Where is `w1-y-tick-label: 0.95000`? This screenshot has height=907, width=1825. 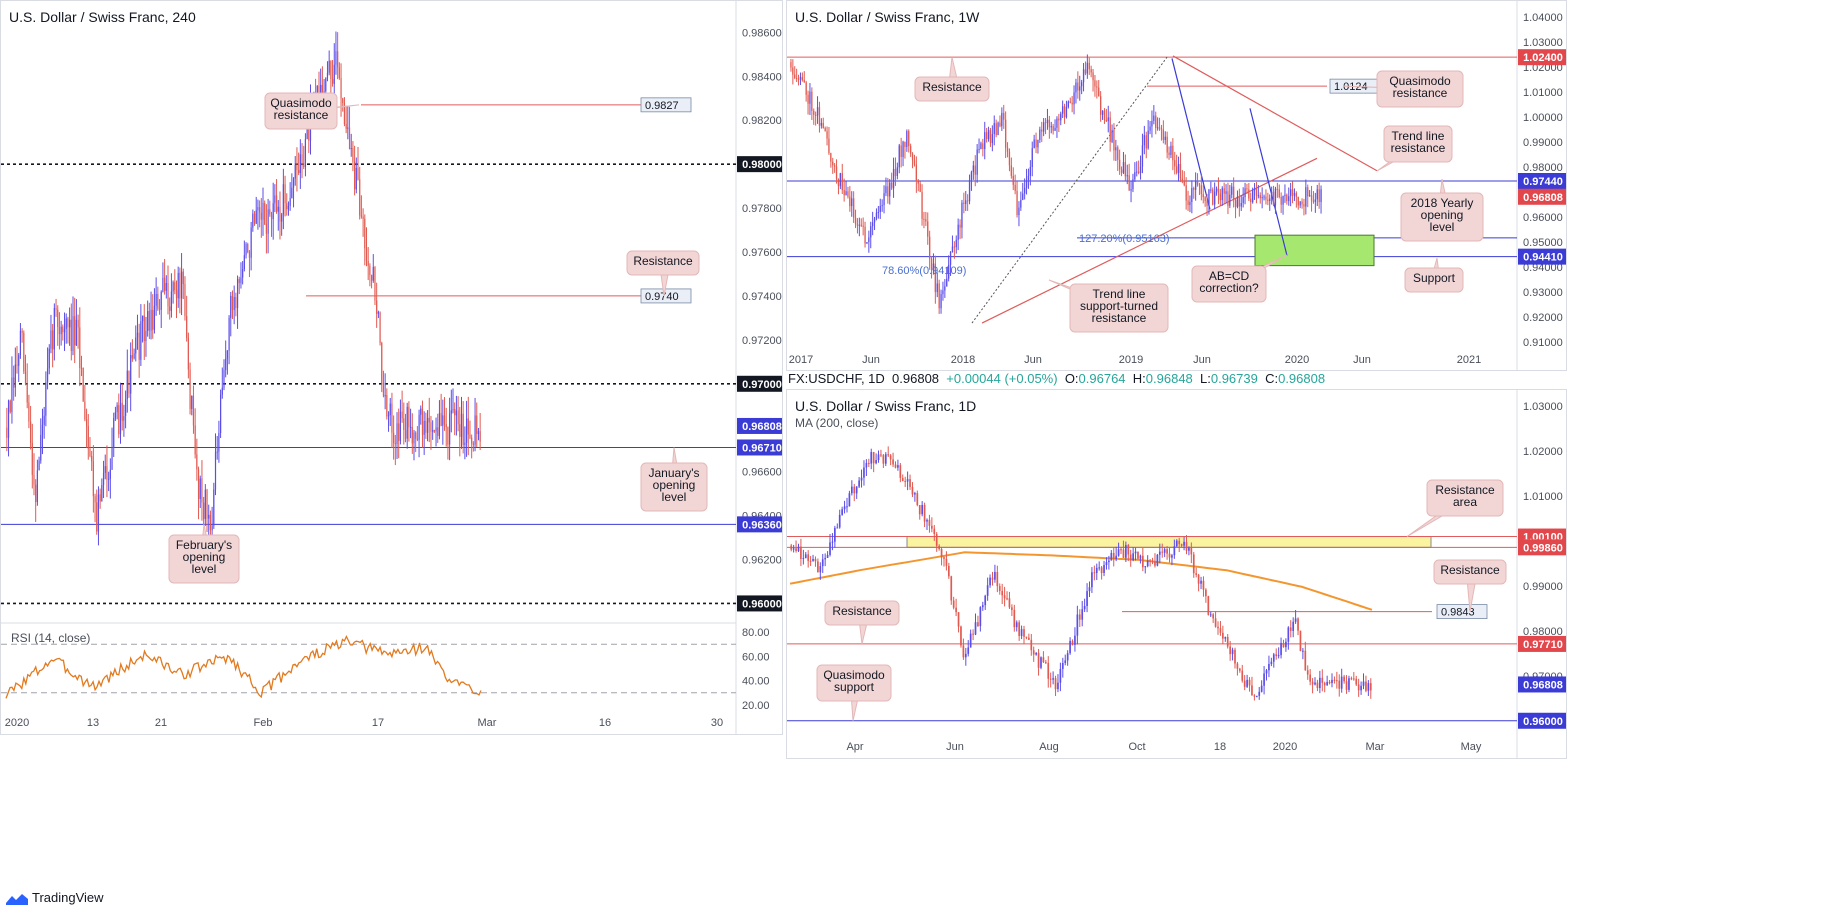 w1-y-tick-label: 0.95000 is located at coordinates (1543, 243).